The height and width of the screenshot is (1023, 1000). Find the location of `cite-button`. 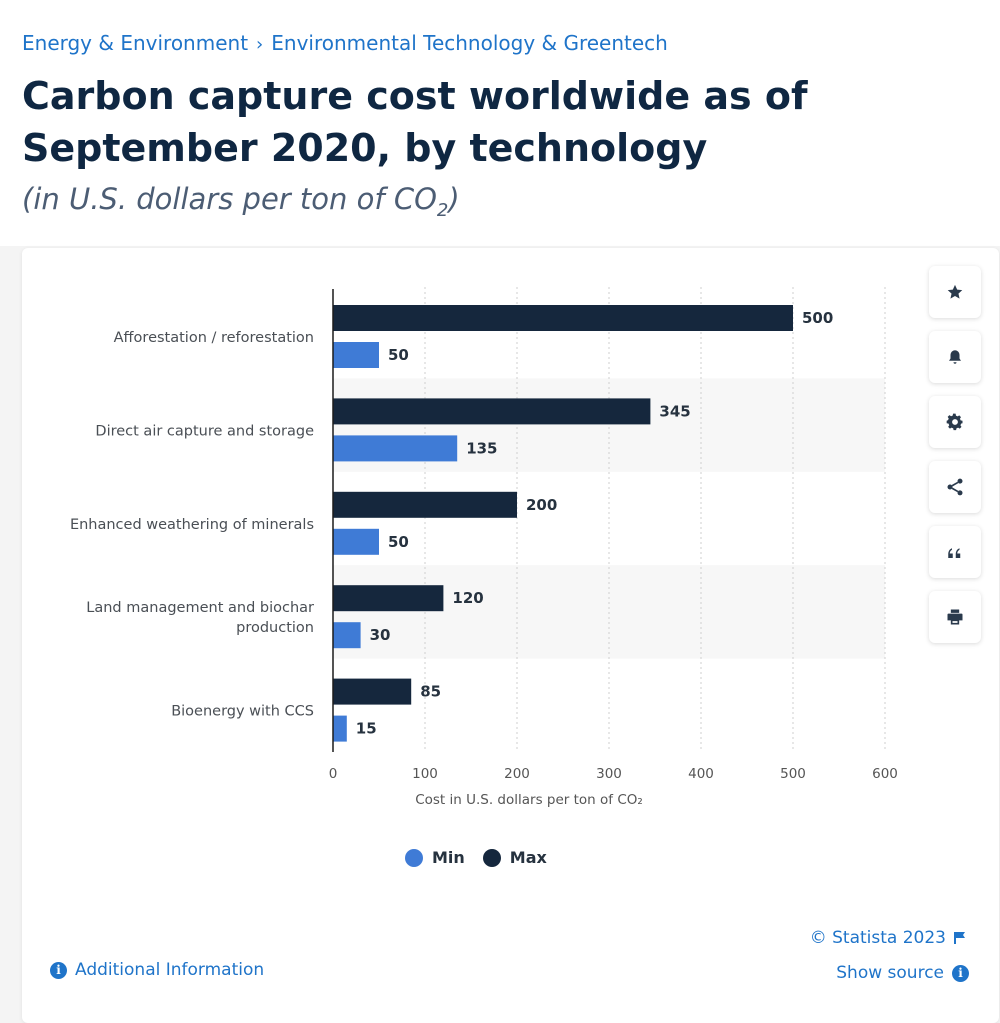

cite-button is located at coordinates (955, 552).